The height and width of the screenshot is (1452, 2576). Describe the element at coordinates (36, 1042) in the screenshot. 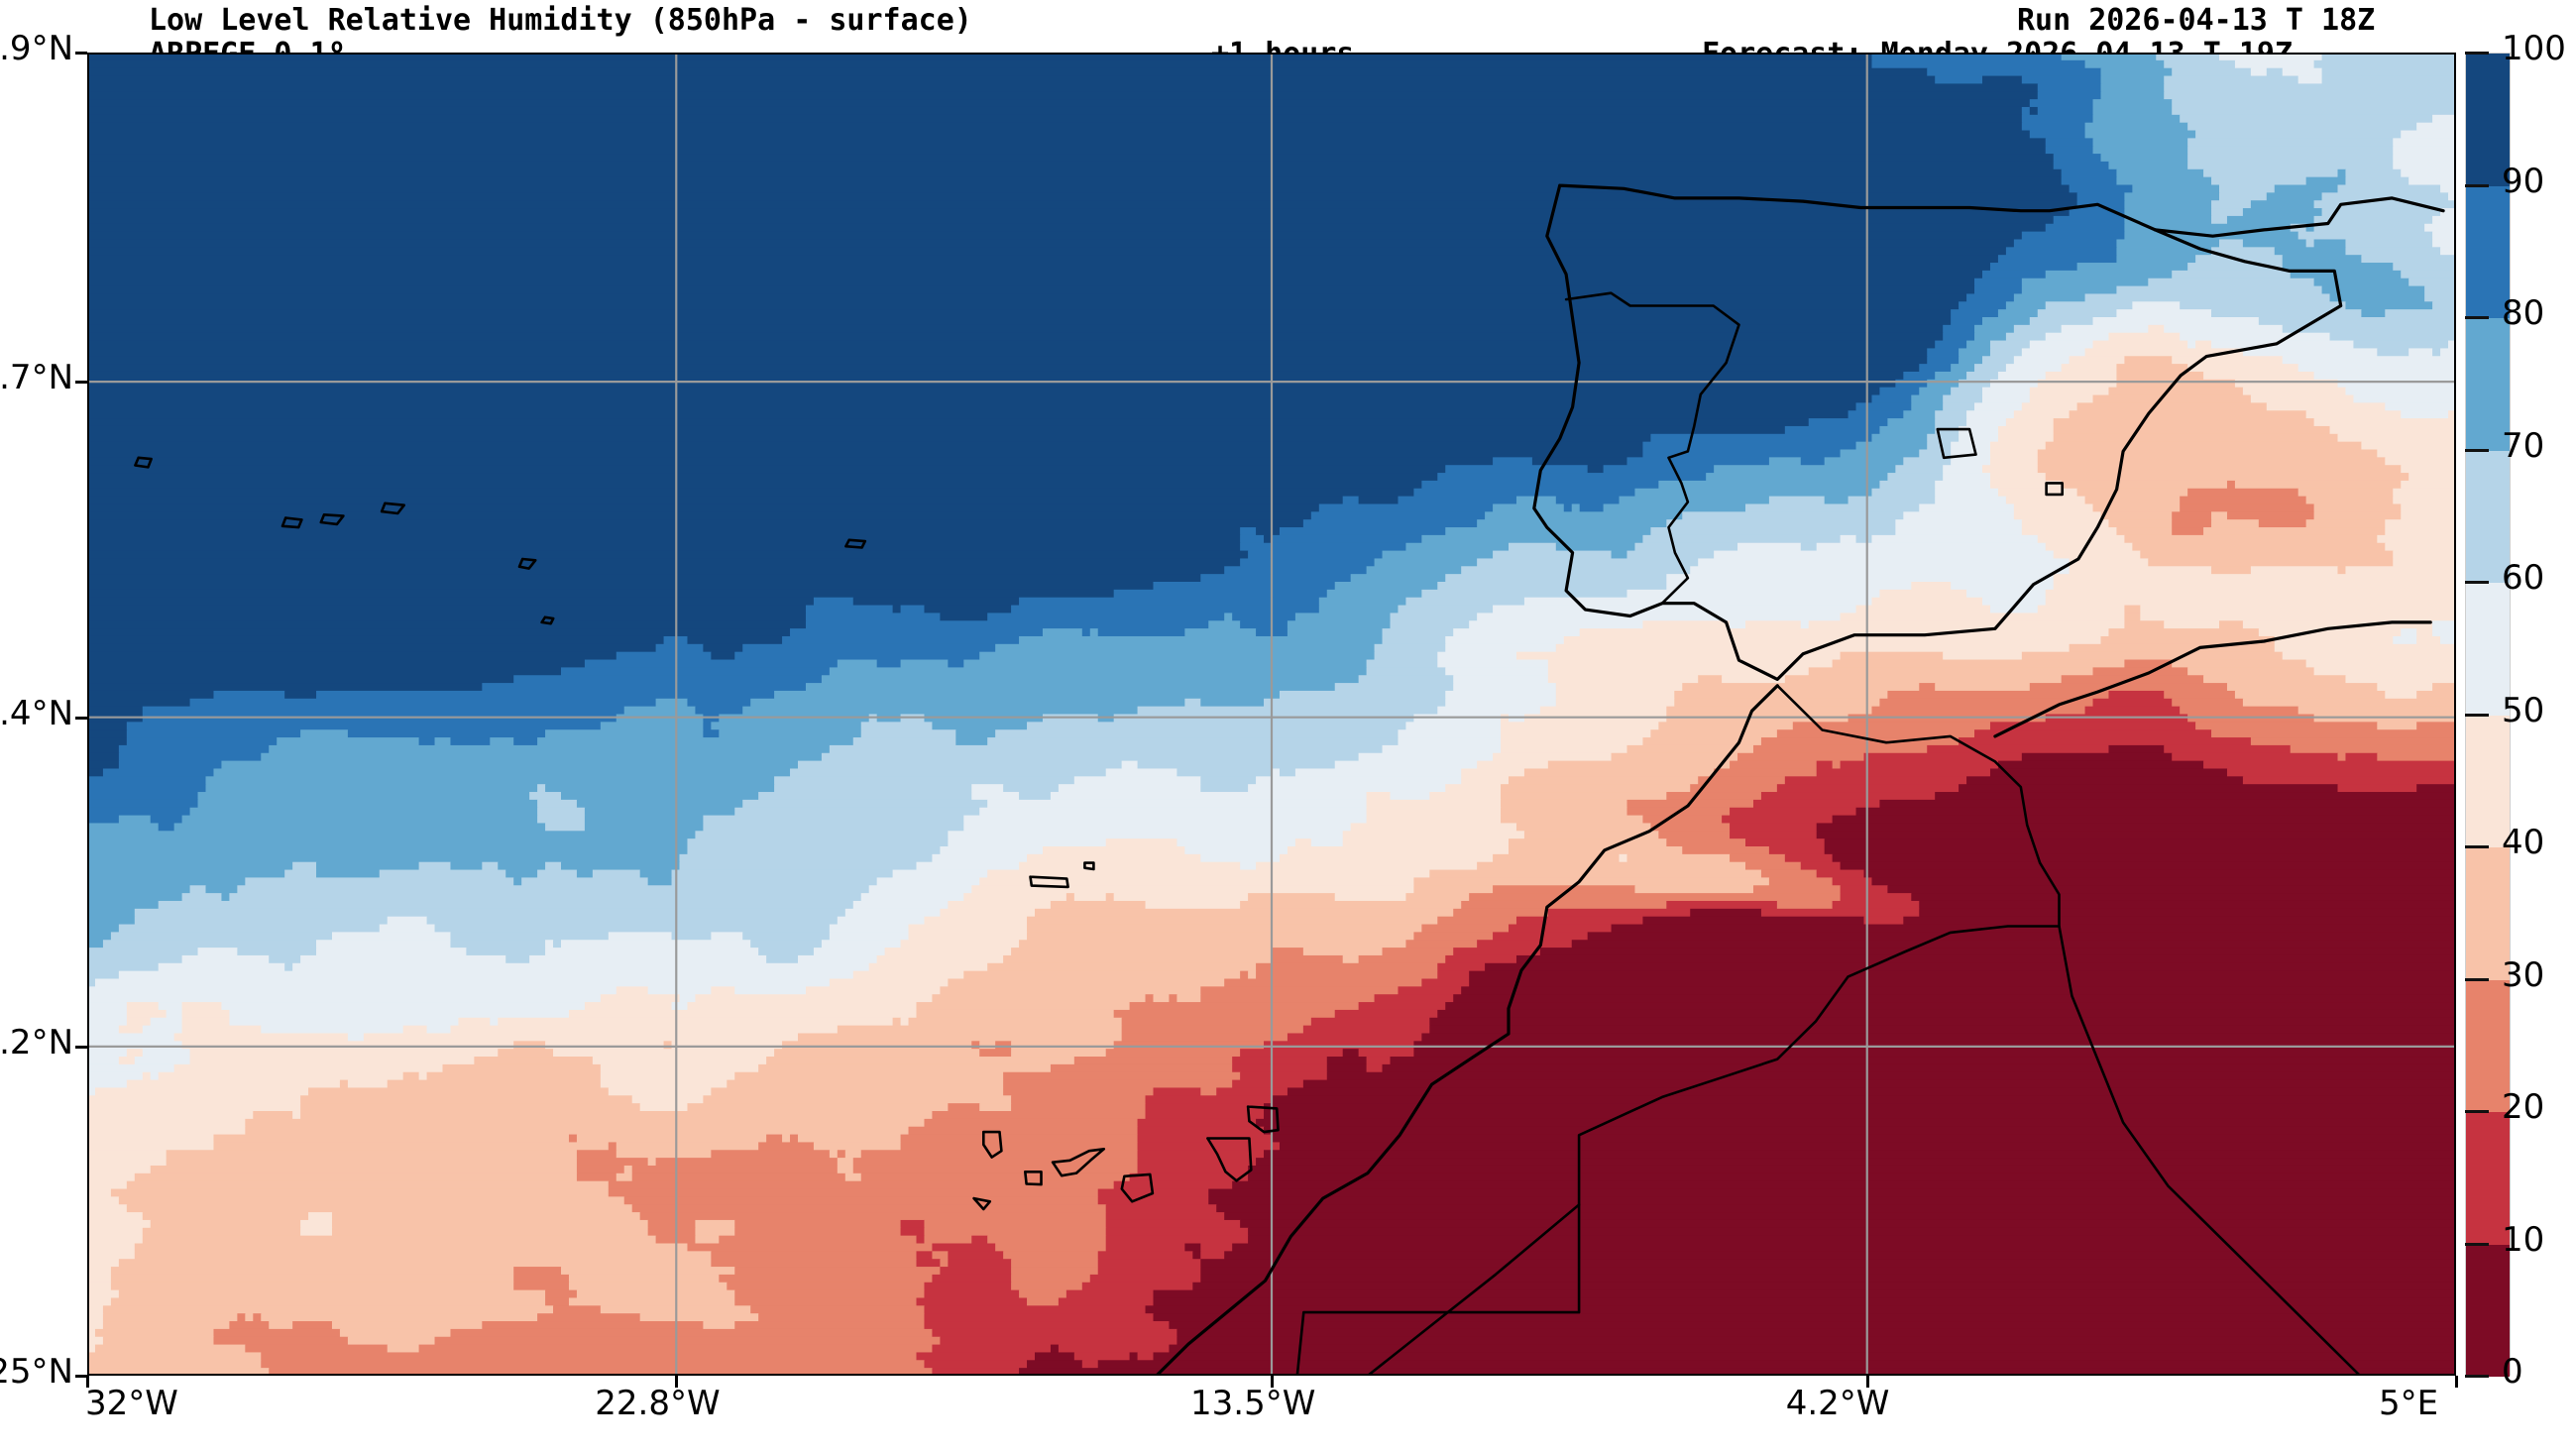

I see `y-axis-tick-1: 30.2°N` at that location.